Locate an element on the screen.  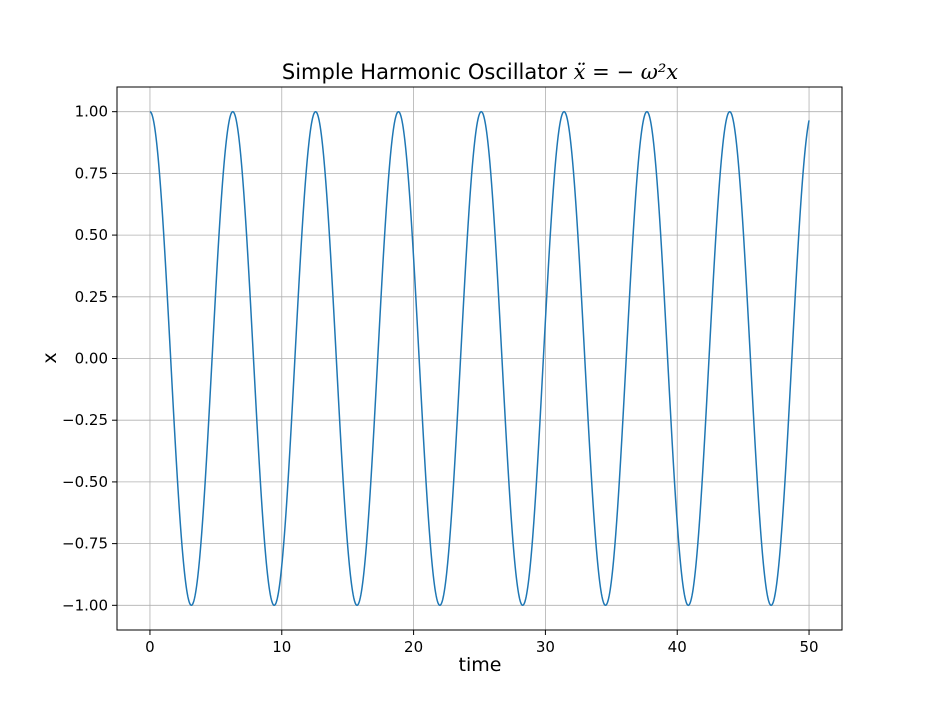
x-tick-label: 40 is located at coordinates (677, 647).